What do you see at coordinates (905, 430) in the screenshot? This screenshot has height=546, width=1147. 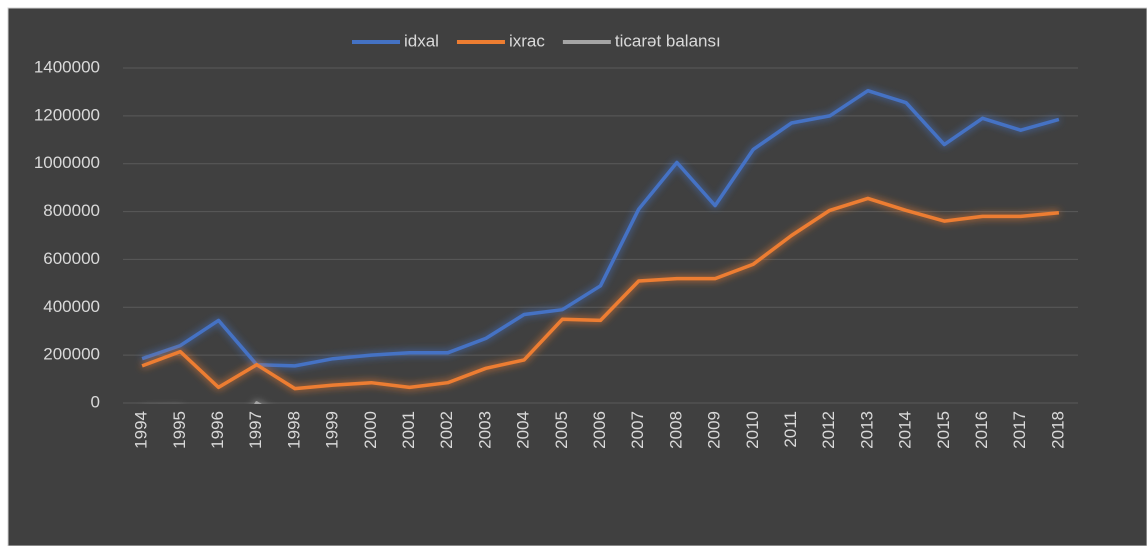 I see `x-tick-label: 2014` at bounding box center [905, 430].